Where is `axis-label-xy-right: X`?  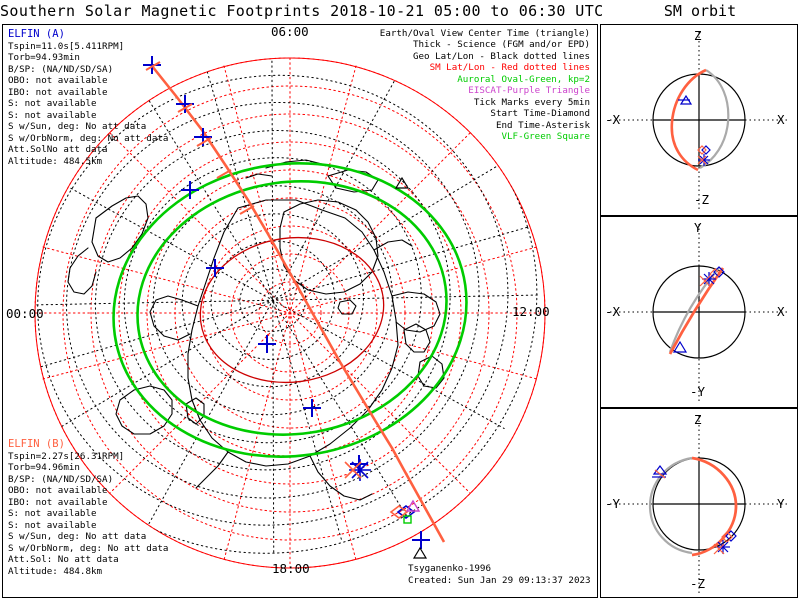
axis-label-xy-right: X is located at coordinates (781, 311).